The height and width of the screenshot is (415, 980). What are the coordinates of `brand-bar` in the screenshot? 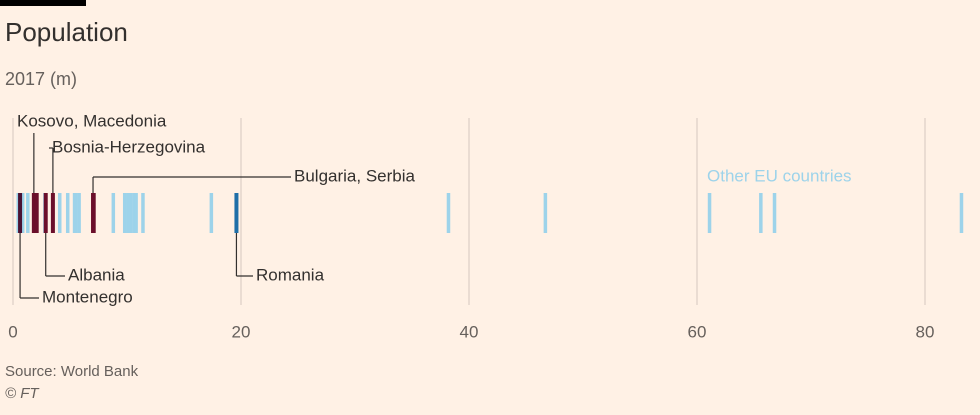 It's located at (43, 3).